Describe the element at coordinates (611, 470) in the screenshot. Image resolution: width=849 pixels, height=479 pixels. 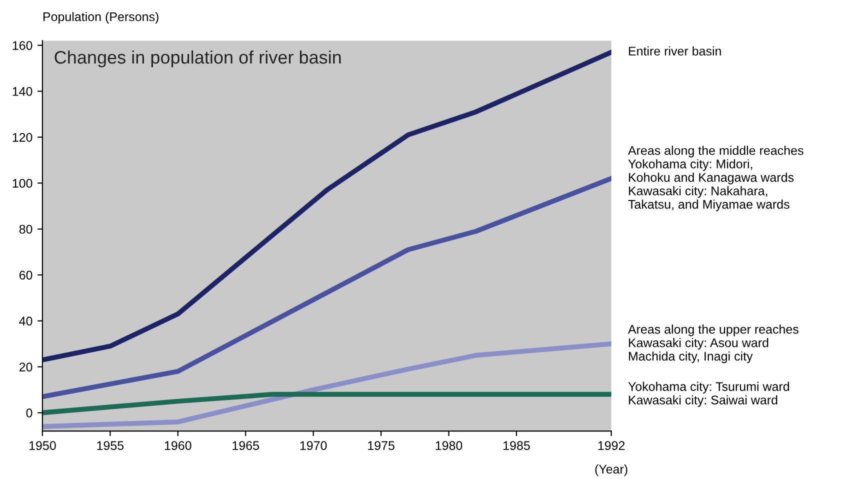
I see `x-axis-title: (Year)` at that location.